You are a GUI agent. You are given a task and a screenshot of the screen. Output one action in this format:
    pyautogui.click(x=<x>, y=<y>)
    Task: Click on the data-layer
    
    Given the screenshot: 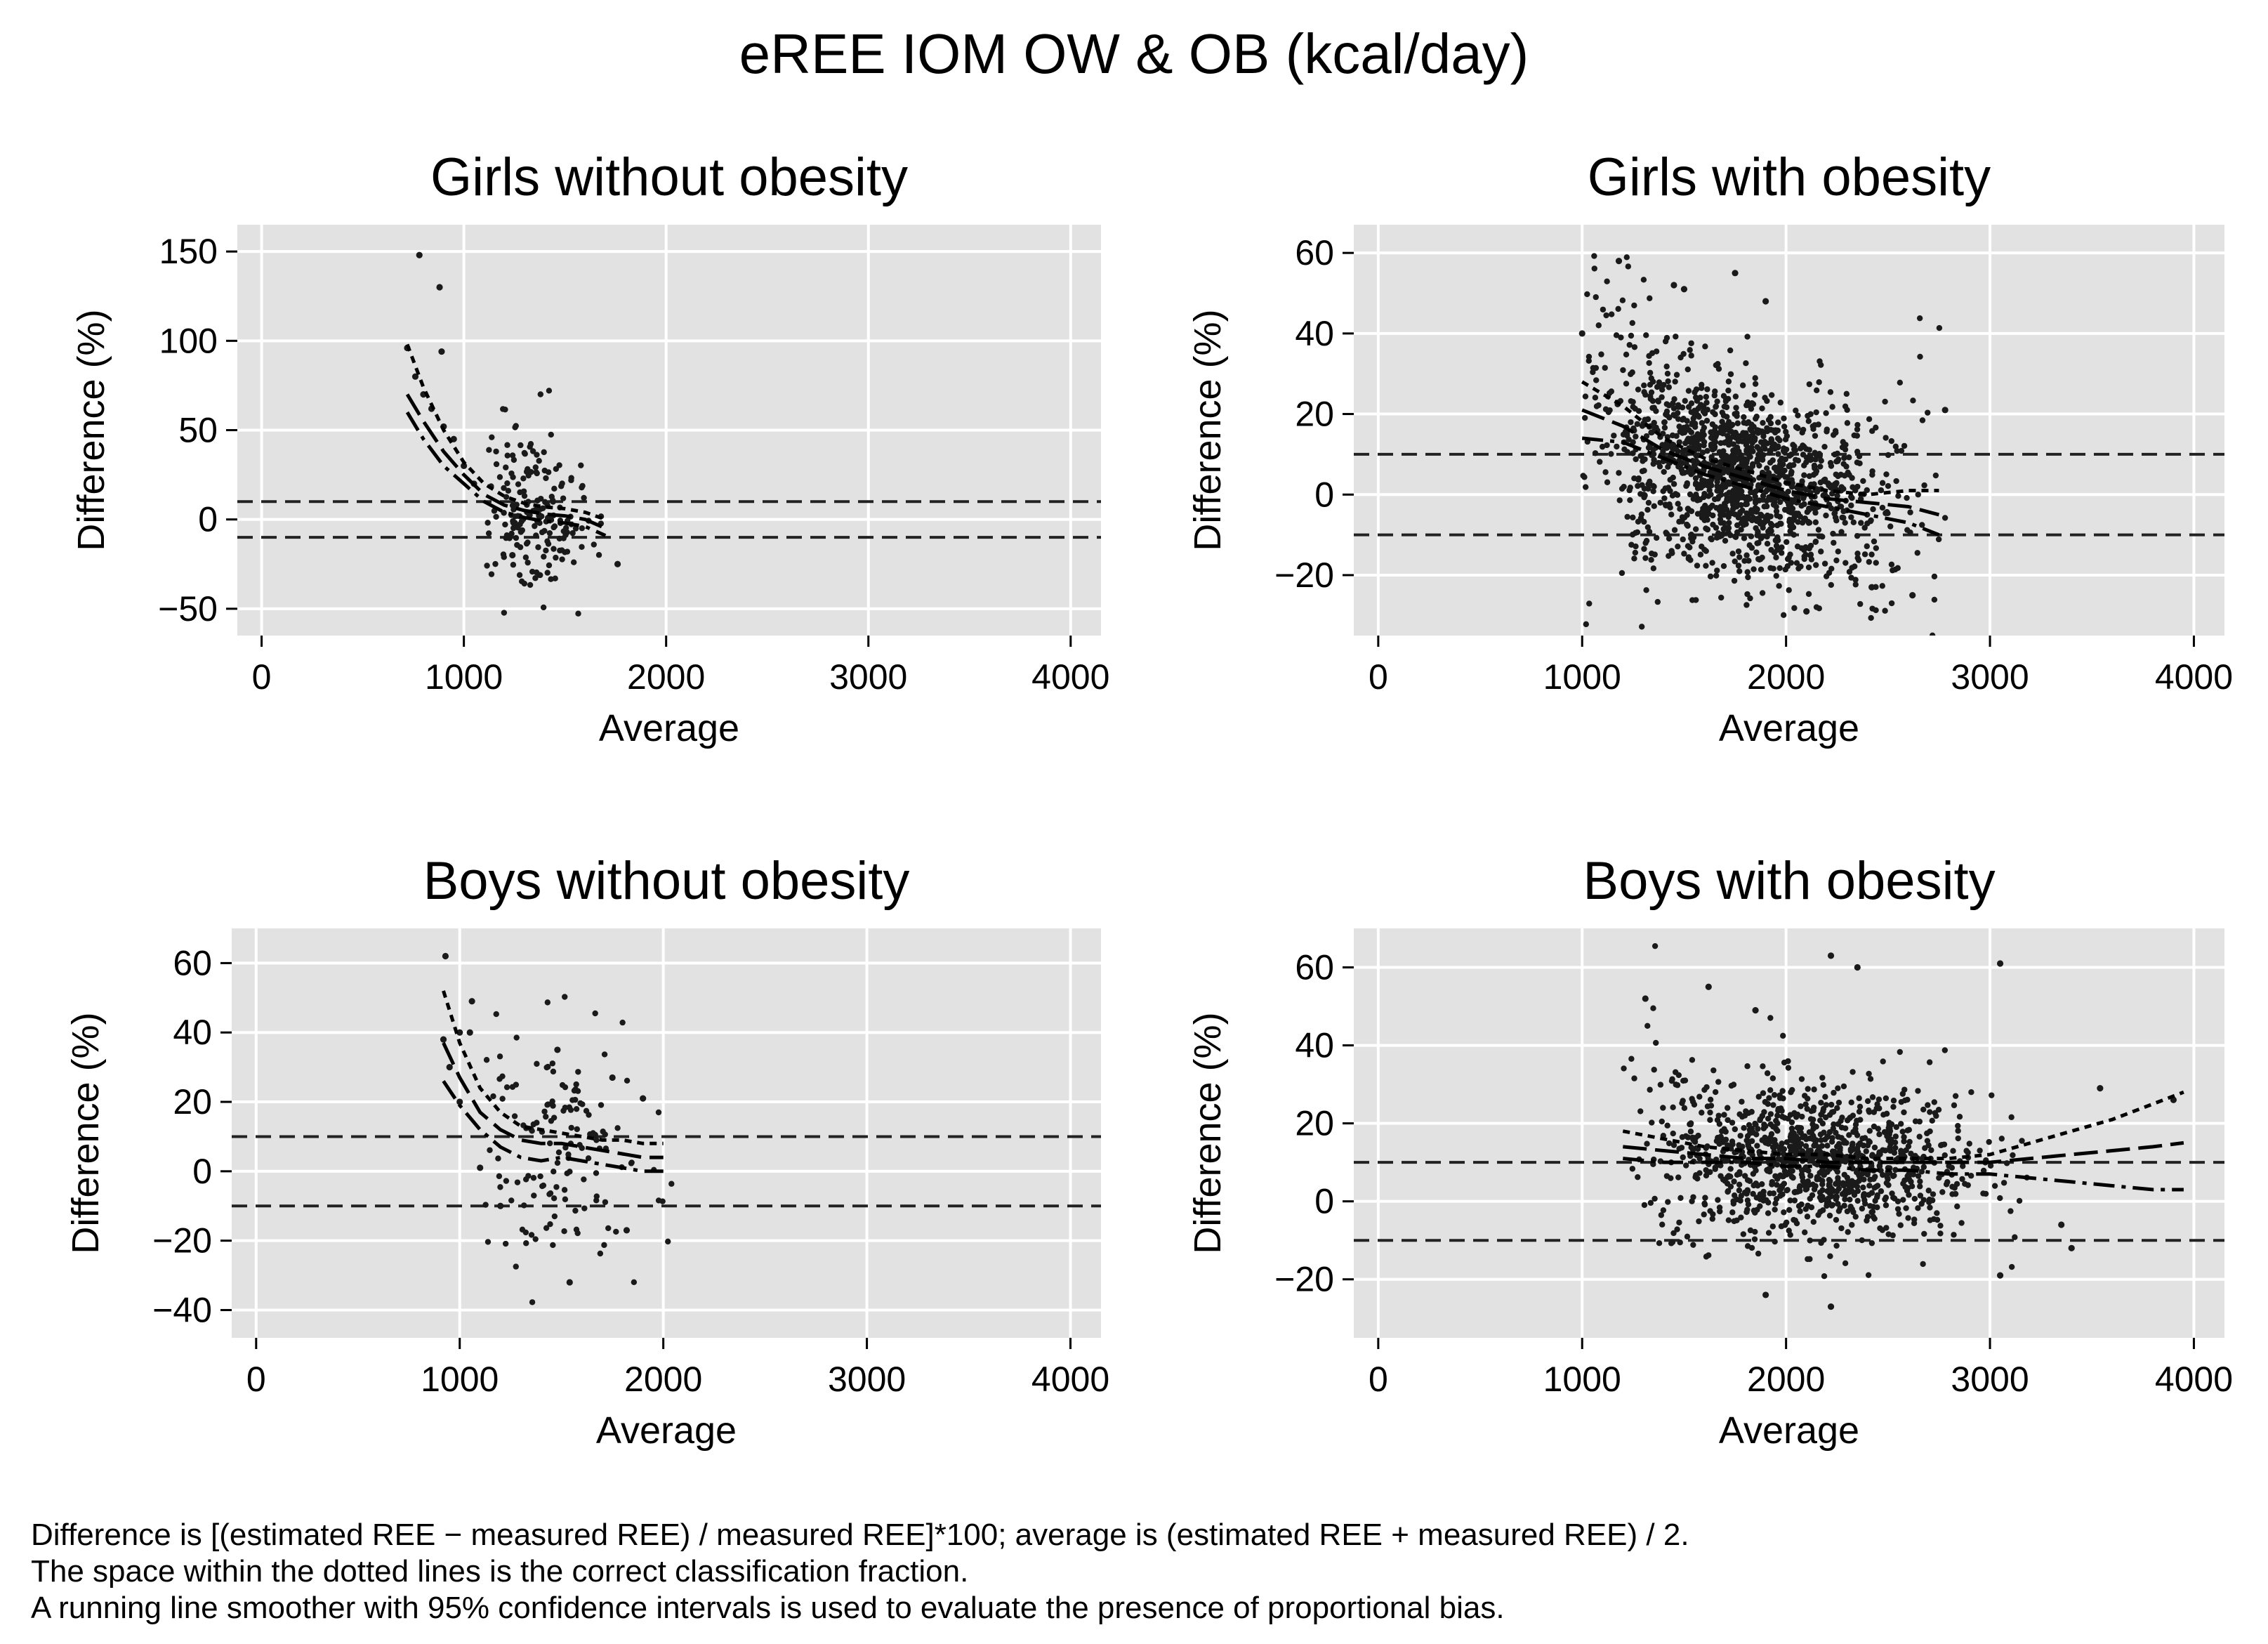 What is the action you would take?
    pyautogui.click(x=1789, y=433)
    